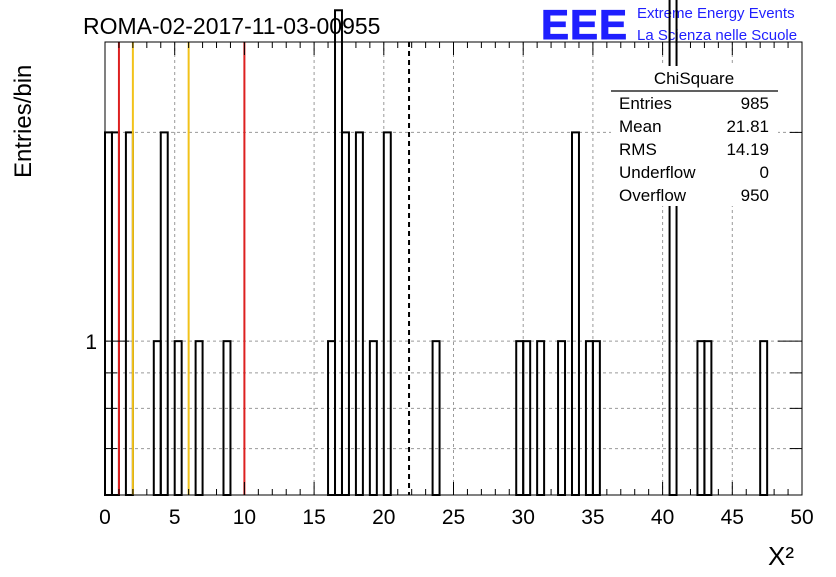 The image size is (836, 577). I want to click on x-tick-label: 5, so click(175, 517).